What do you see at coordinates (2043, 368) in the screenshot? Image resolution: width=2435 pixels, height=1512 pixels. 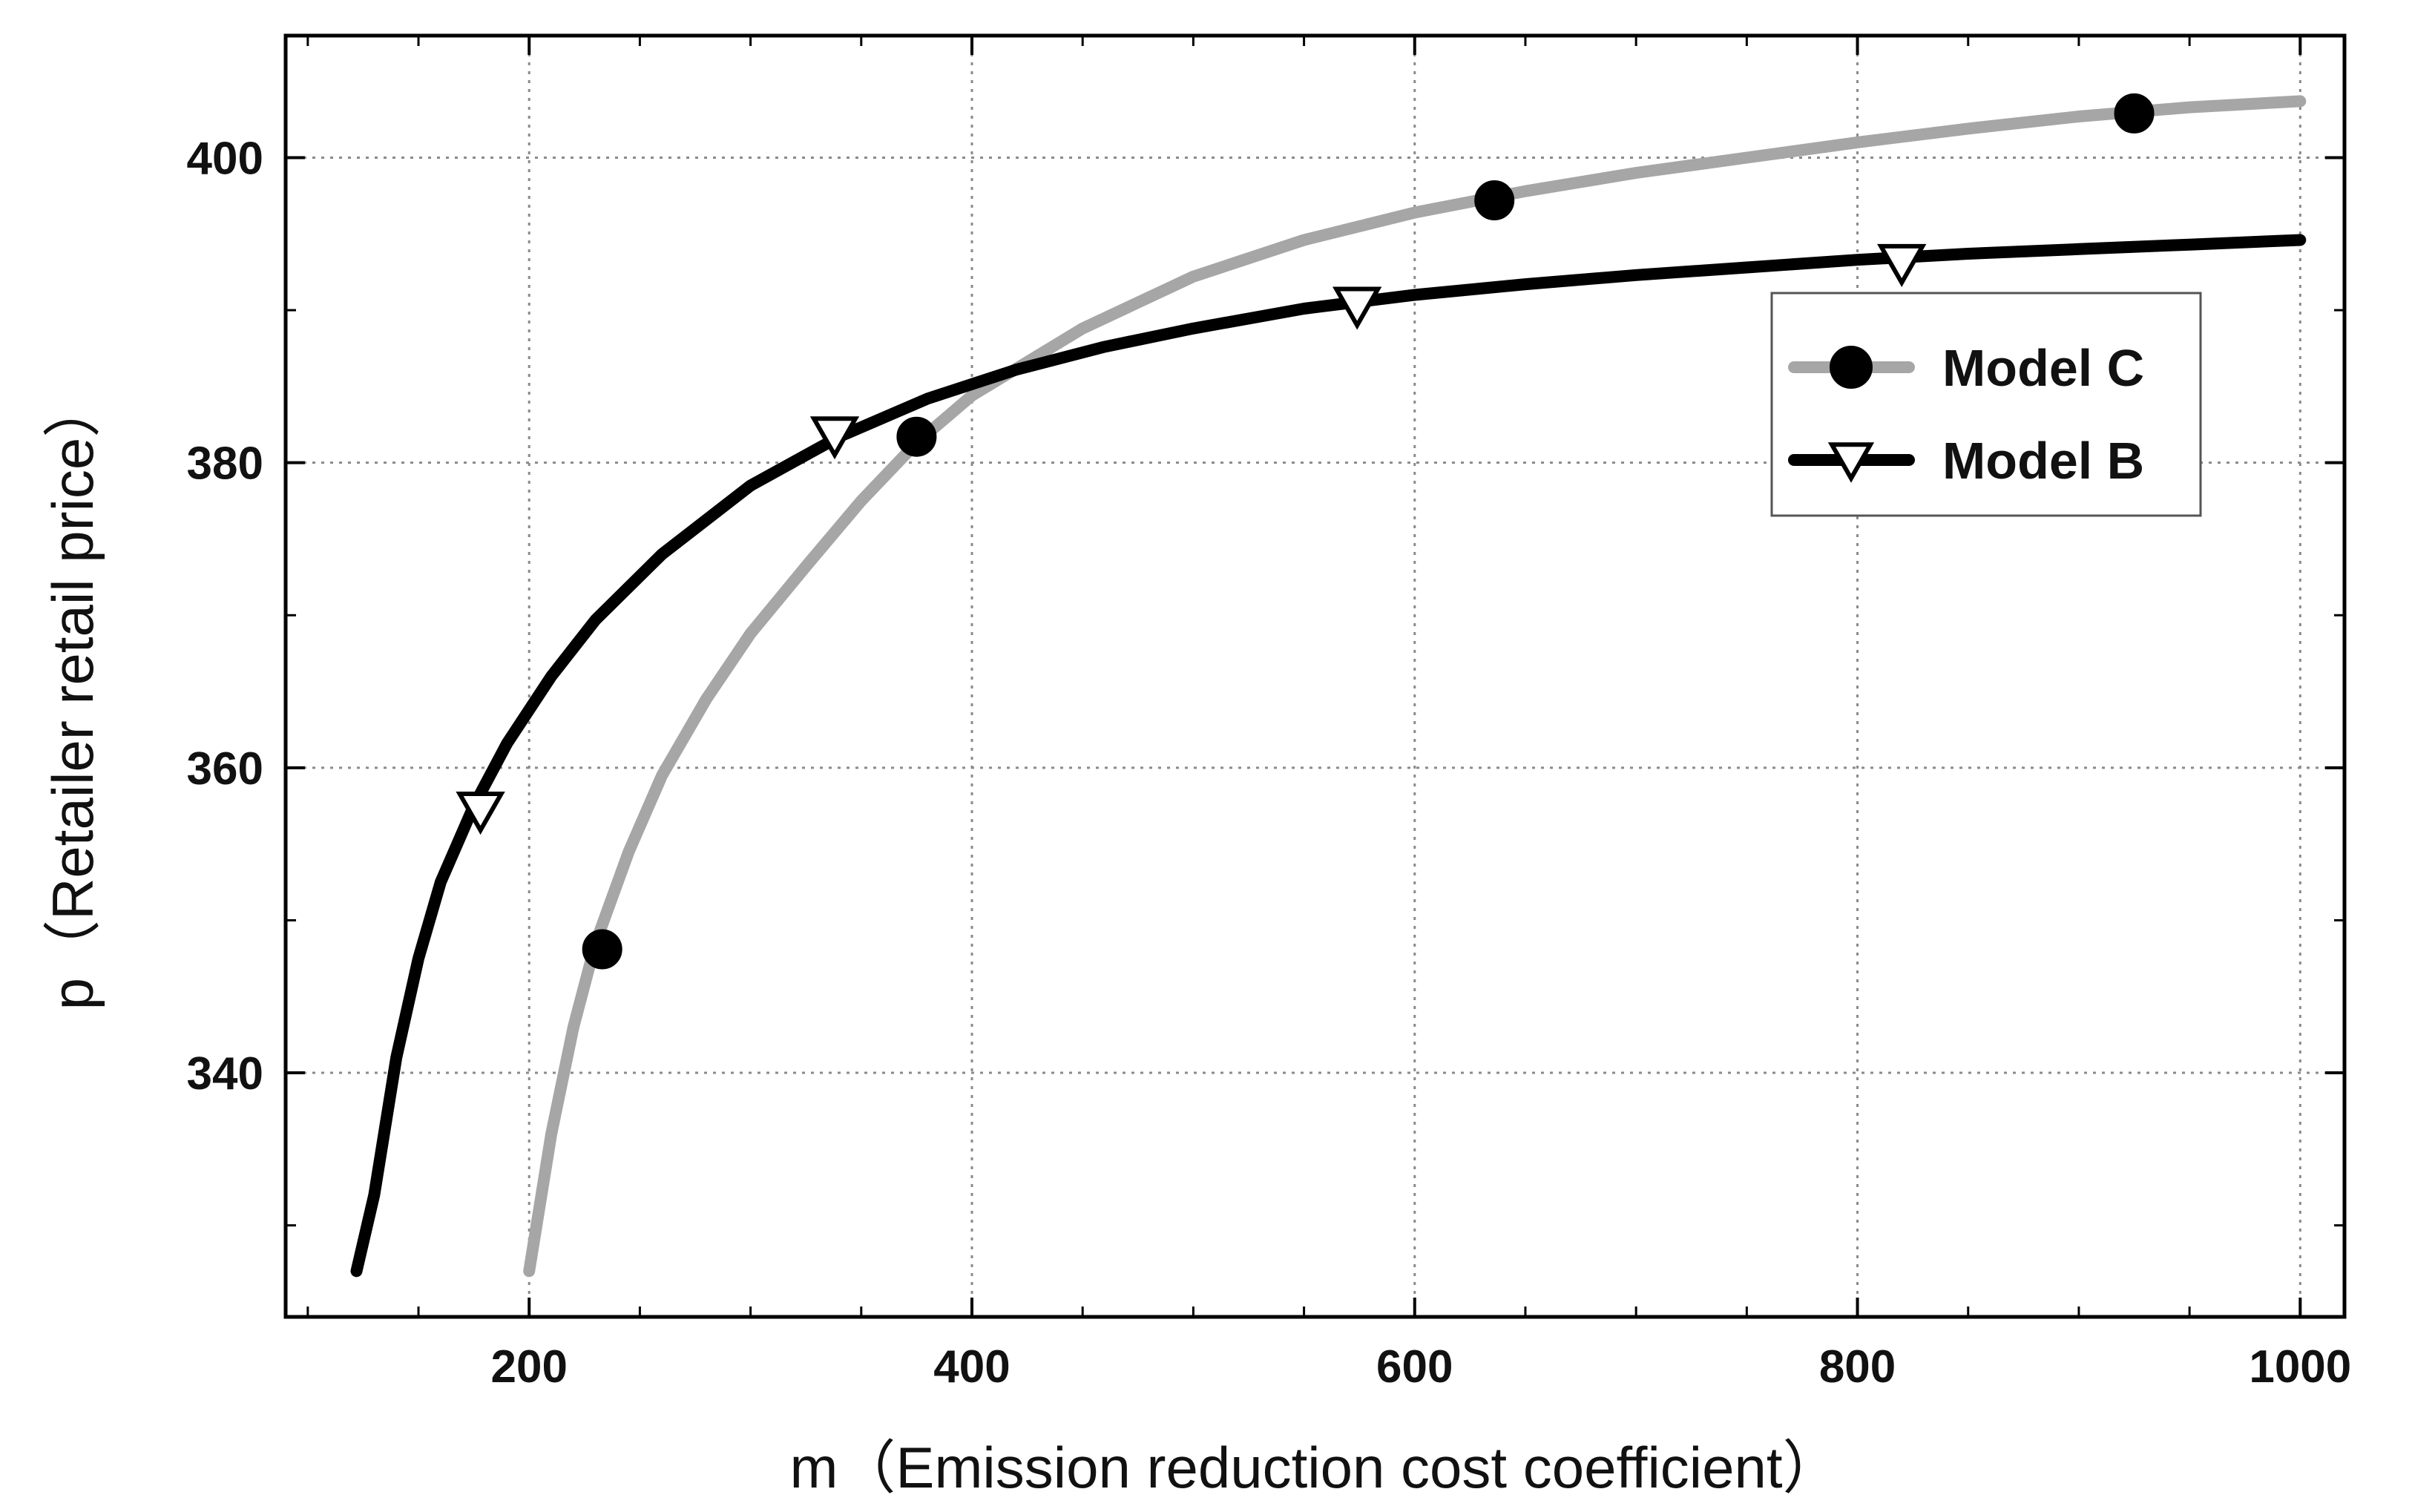 I see `legend-label-1: Model C` at bounding box center [2043, 368].